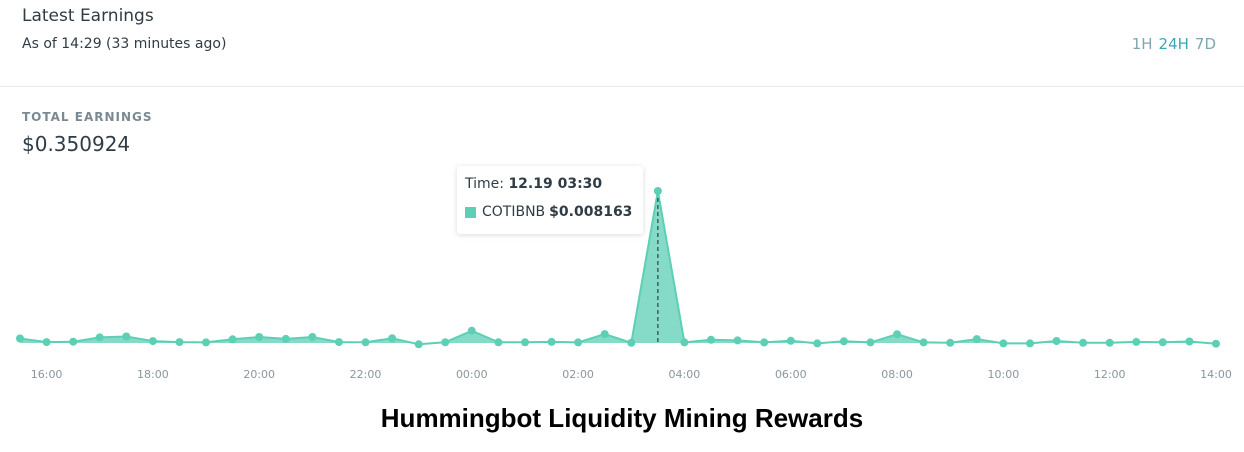 The height and width of the screenshot is (452, 1244). Describe the element at coordinates (87, 117) in the screenshot. I see `total-earnings-label: TOTAL EARNINGS` at that location.